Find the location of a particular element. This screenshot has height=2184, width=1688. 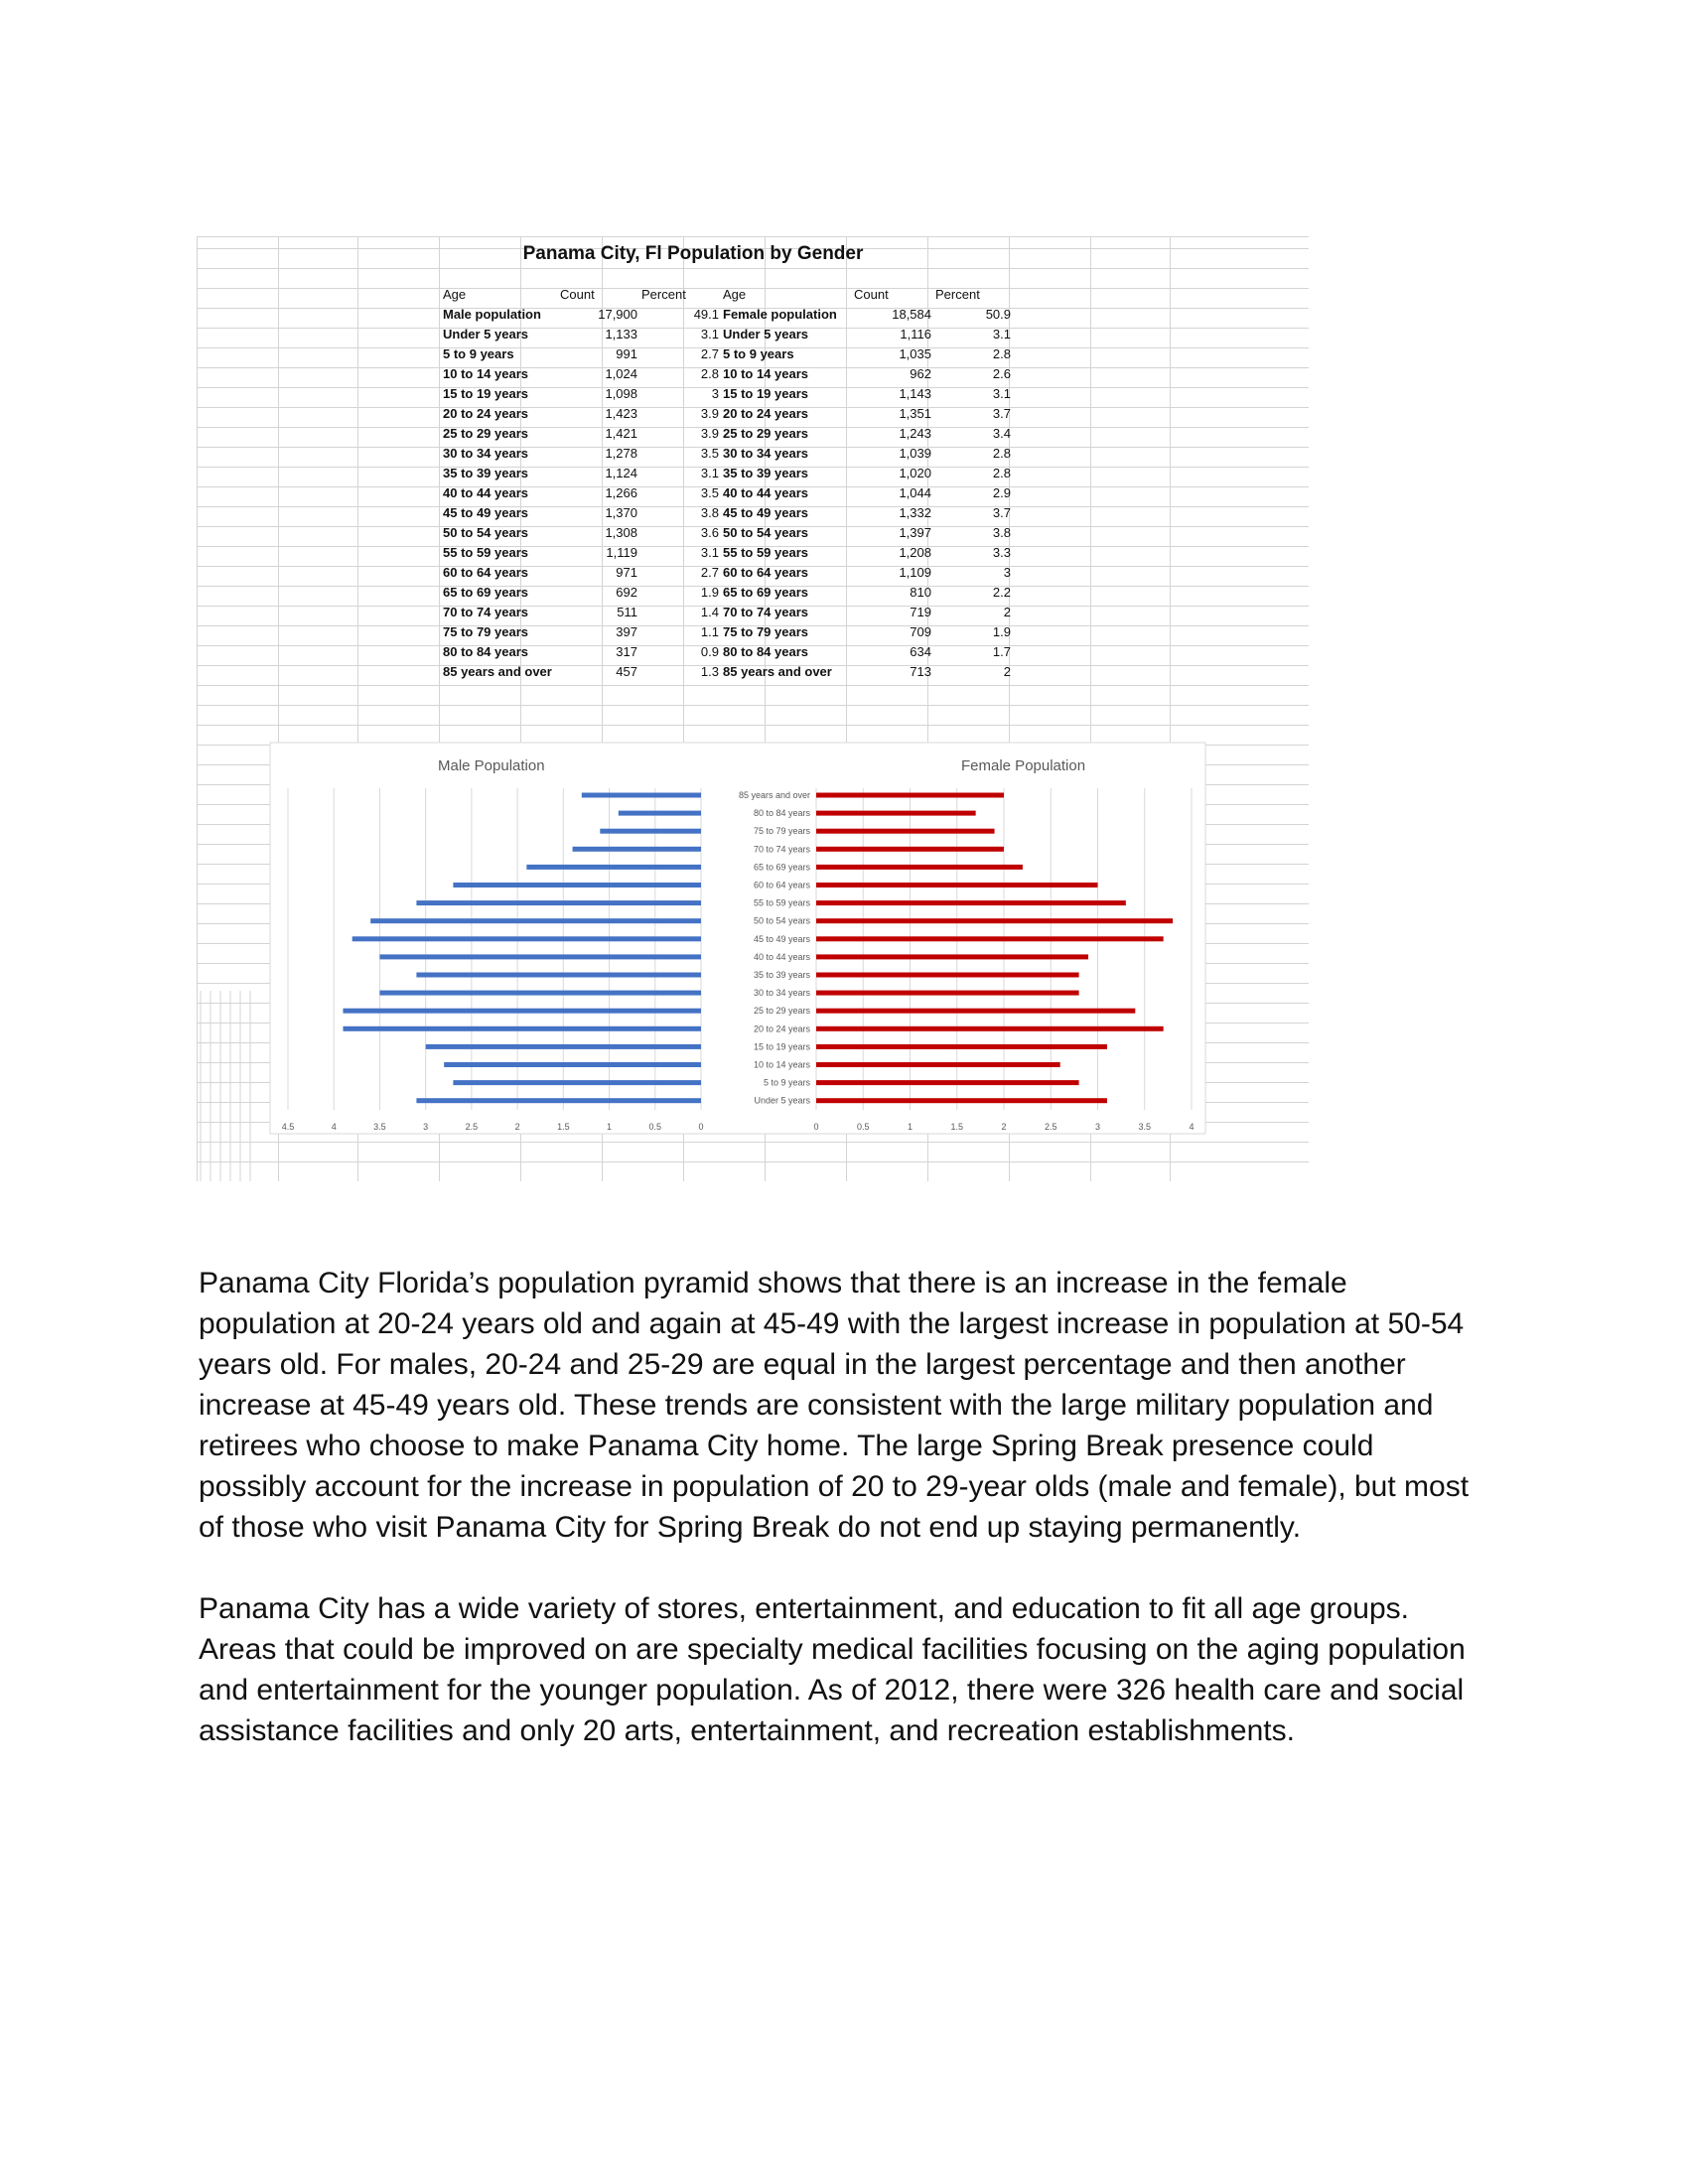

male-percent-cell: 1.3 is located at coordinates (710, 671).